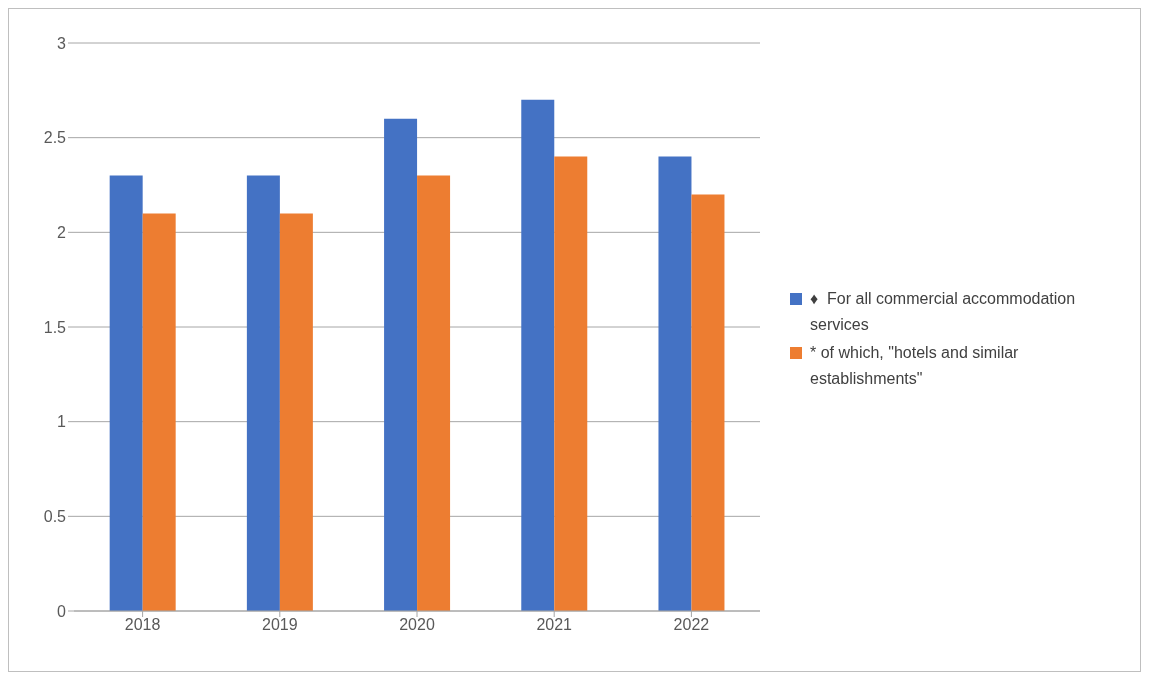 The height and width of the screenshot is (680, 1149). Describe the element at coordinates (915, 366) in the screenshot. I see `legend-label: * of which, "hotels and similar establishments"` at that location.